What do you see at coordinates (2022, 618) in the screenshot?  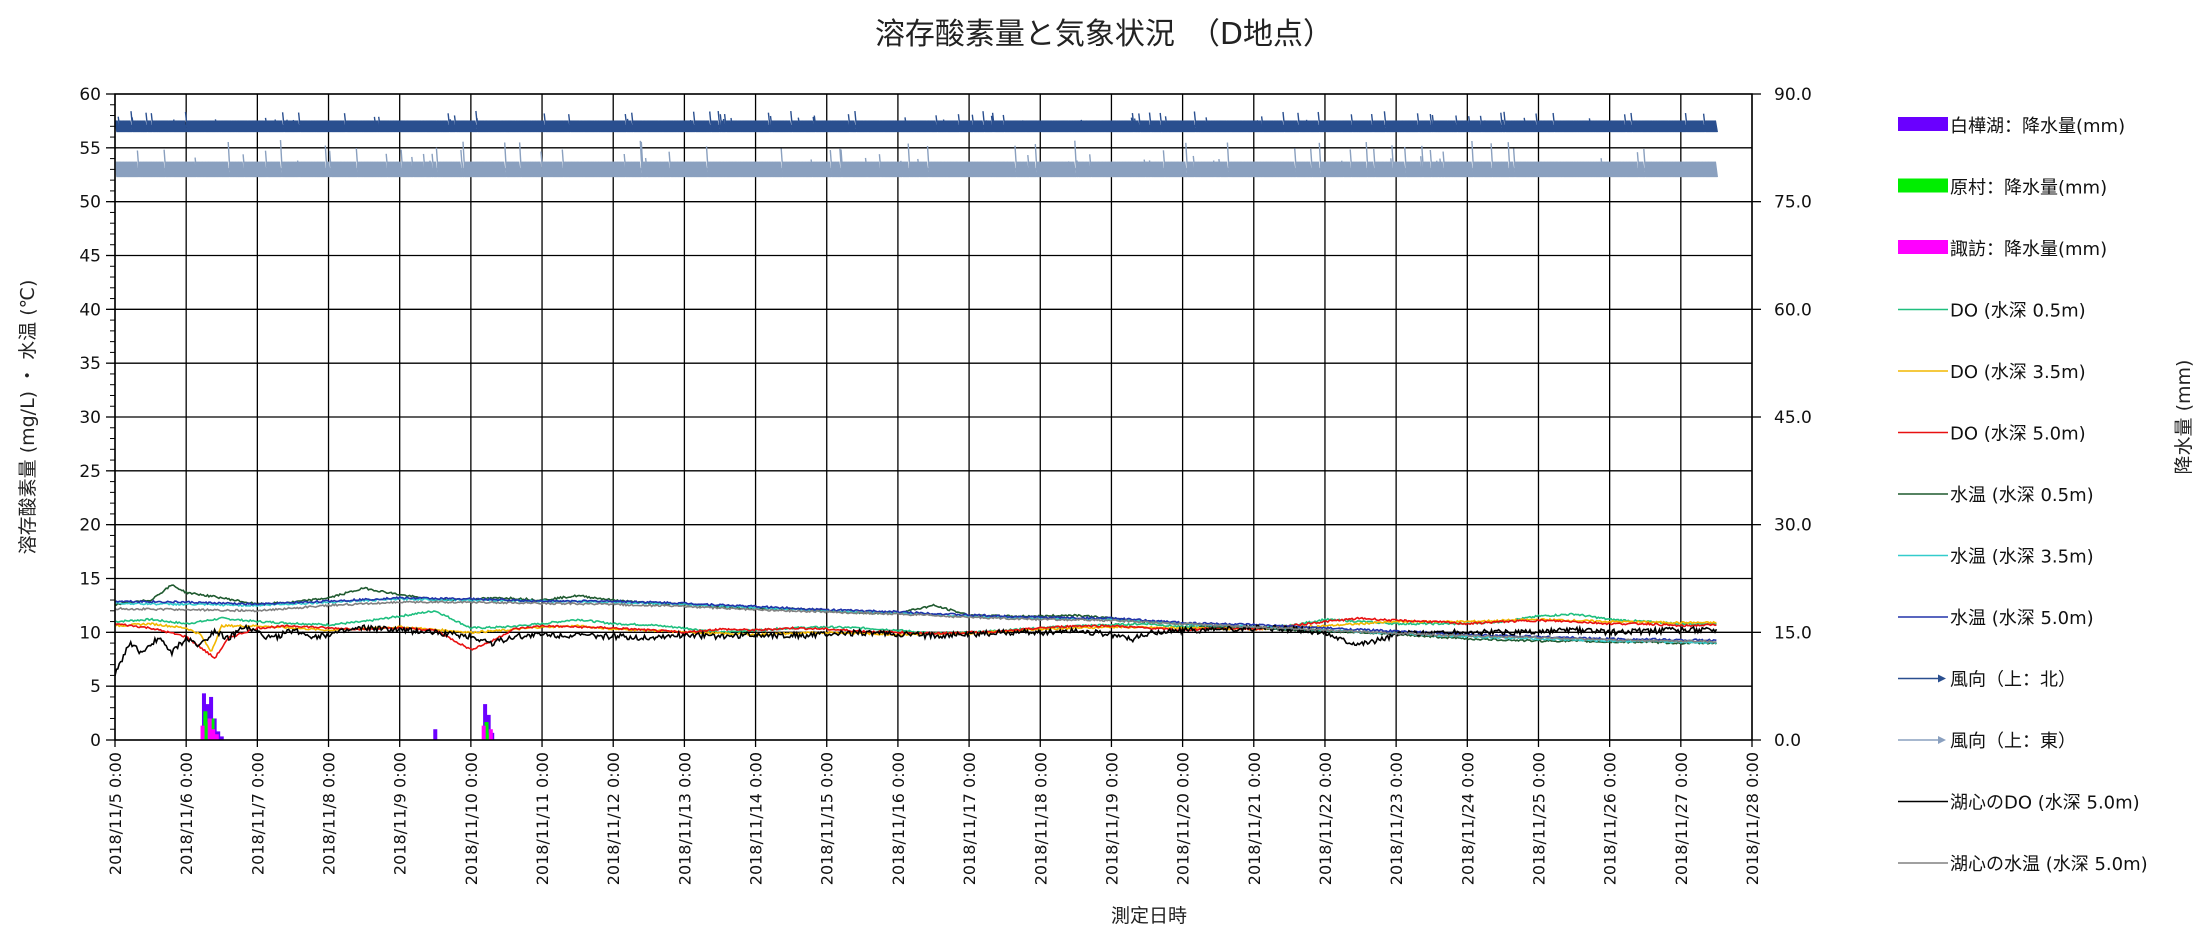 I see `legend-label: 水温 (水深 5.0m)` at bounding box center [2022, 618].